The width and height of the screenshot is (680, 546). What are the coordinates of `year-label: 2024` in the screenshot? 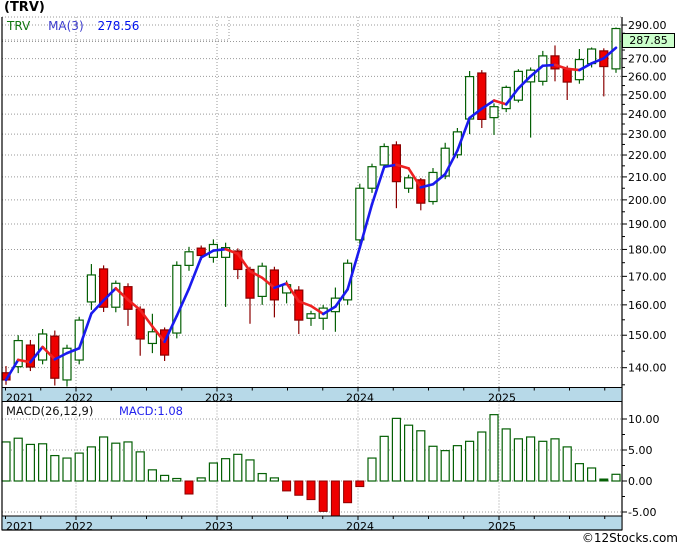 It's located at (360, 526).